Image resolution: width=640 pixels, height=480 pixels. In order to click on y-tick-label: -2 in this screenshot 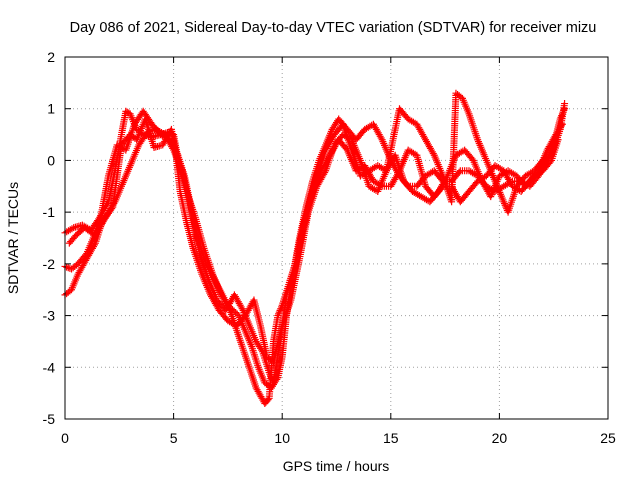, I will do `click(49, 264)`.